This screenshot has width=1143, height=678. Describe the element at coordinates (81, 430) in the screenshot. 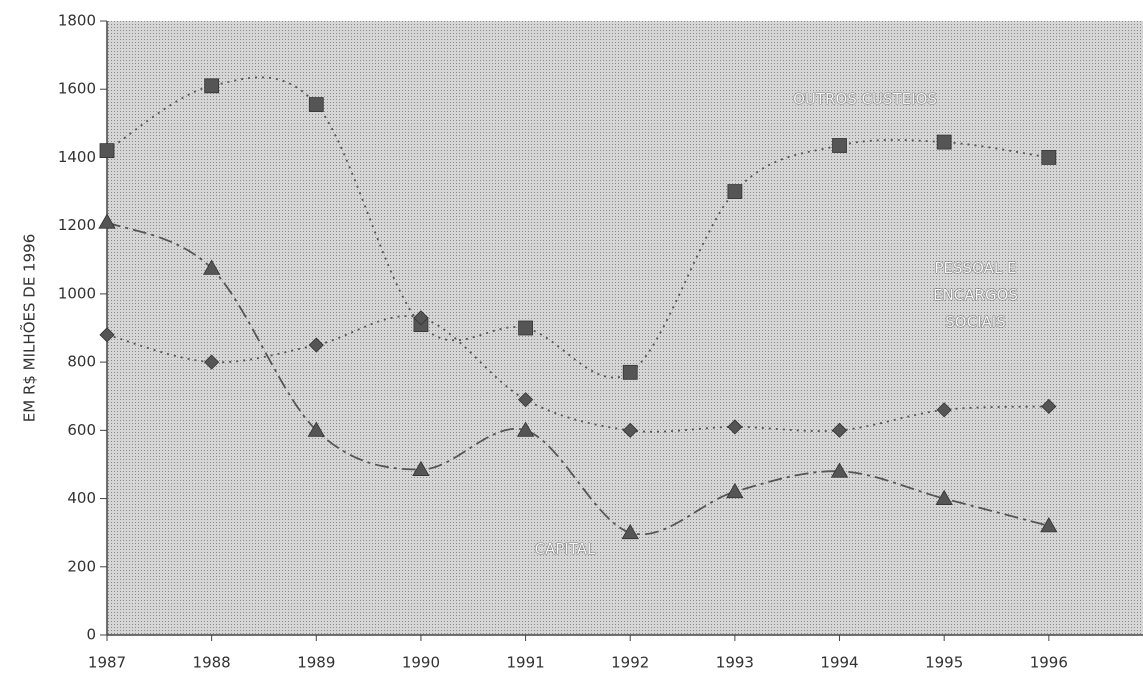

I see `y-tick-label: 600` at that location.